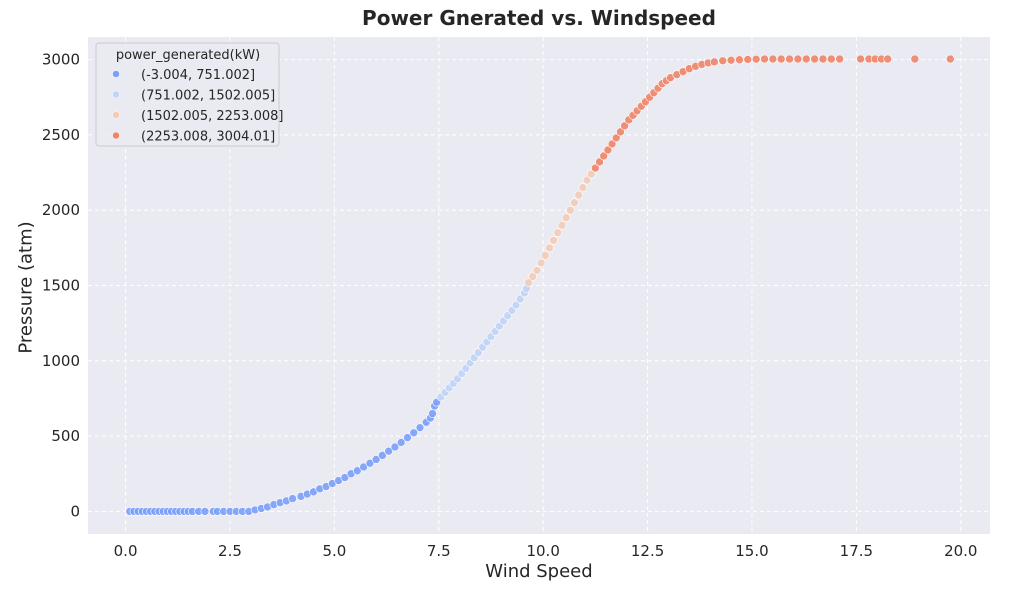  Describe the element at coordinates (539, 571) in the screenshot. I see `x-axis-label: Wind Speed` at that location.